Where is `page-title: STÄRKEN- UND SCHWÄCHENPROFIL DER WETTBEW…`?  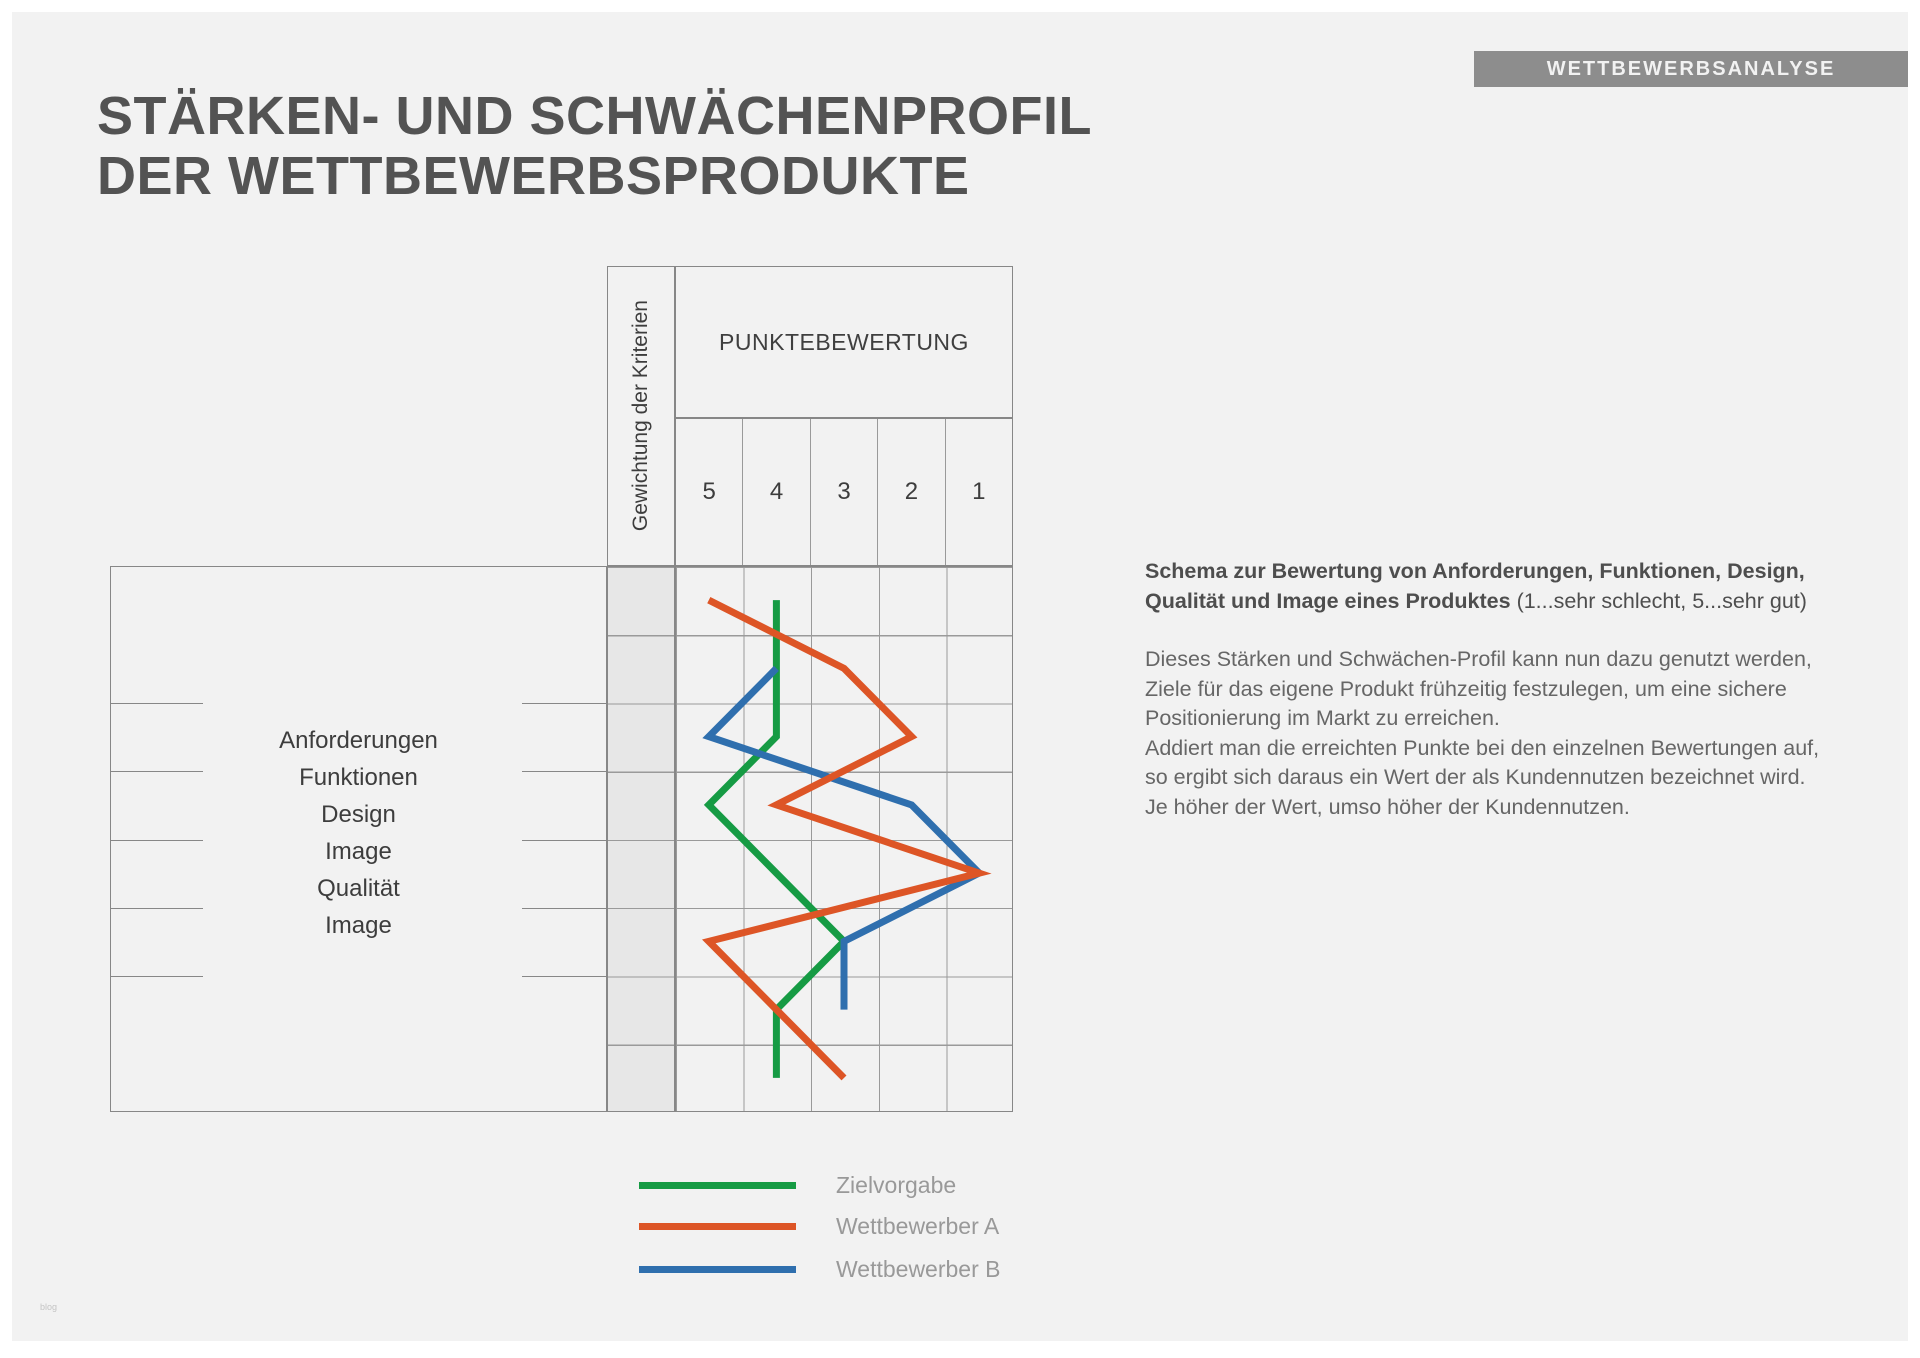
page-title: STÄRKEN- UND SCHWÄCHENPROFIL DER WETTBEW… is located at coordinates (594, 146).